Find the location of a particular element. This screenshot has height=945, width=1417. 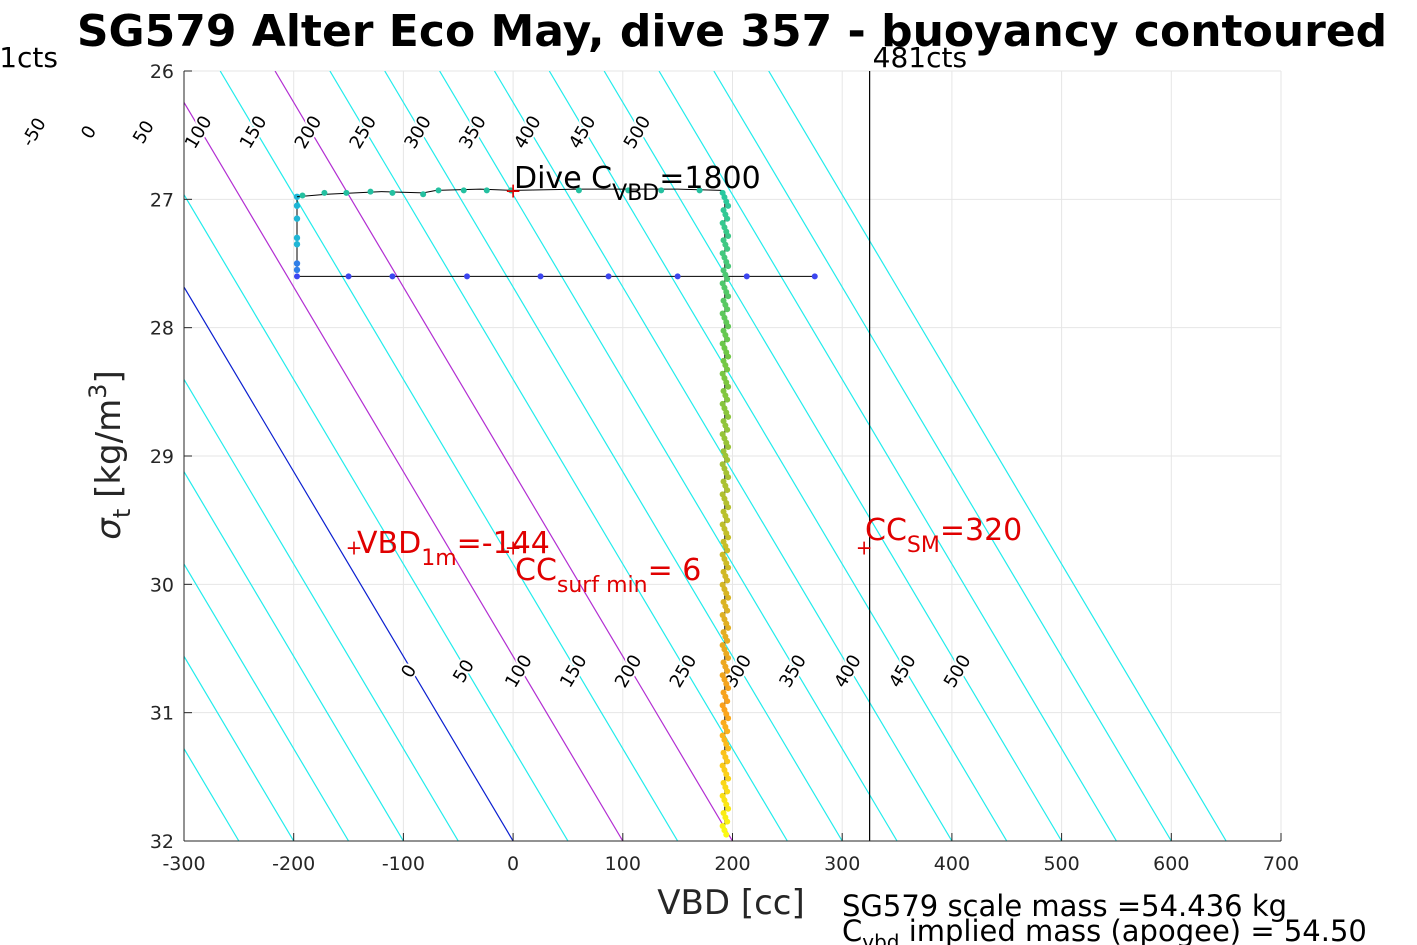

footer-c: C is located at coordinates (852, 929).